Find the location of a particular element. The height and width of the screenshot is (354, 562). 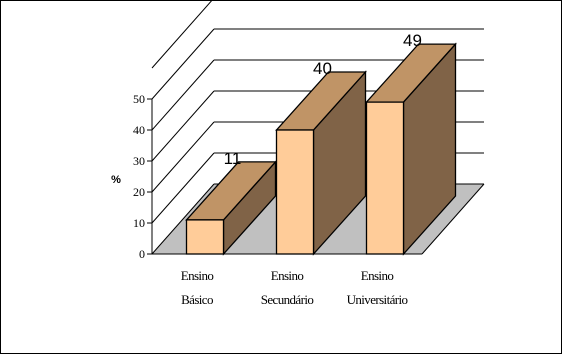

y-tick-label: 0 is located at coordinates (142, 254).